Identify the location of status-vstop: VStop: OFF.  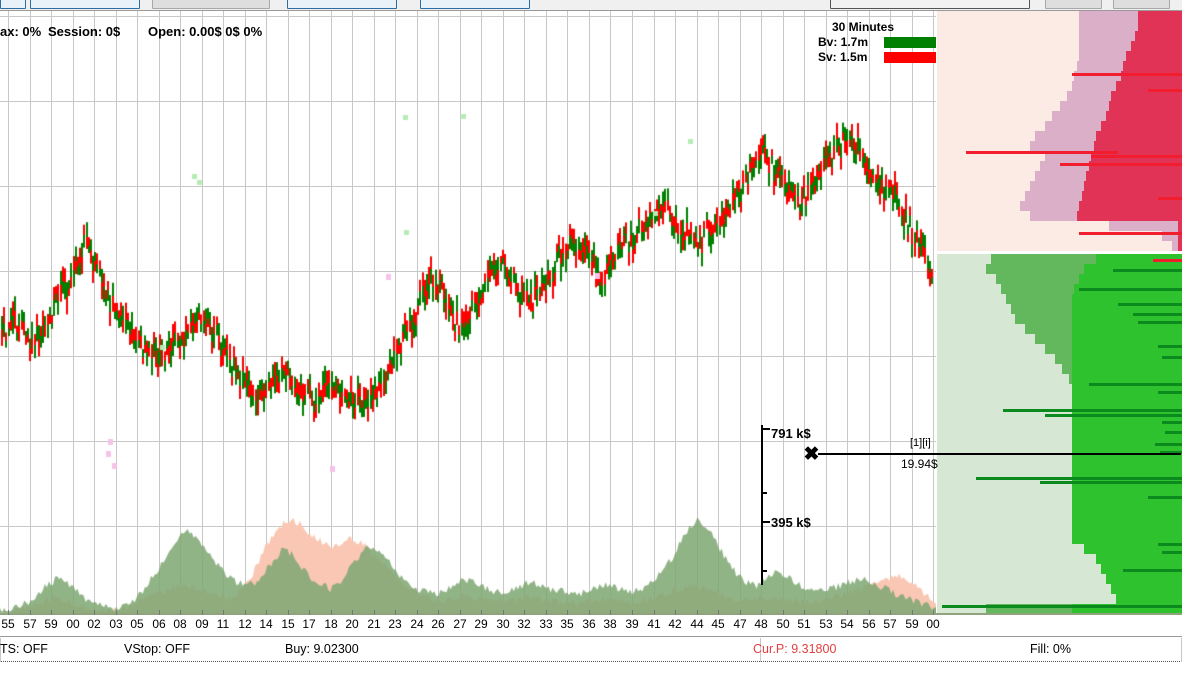
(157, 649).